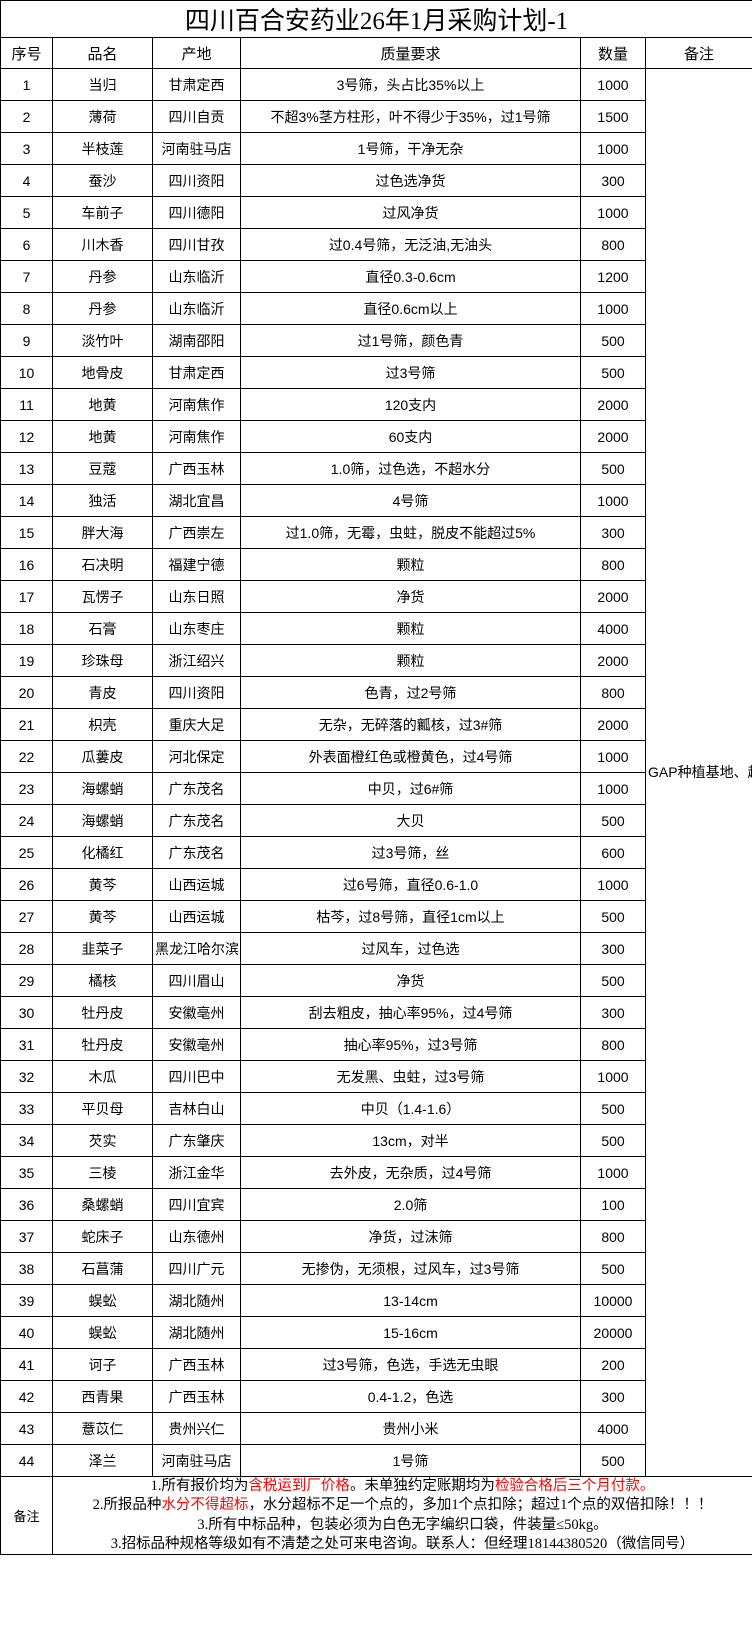 The width and height of the screenshot is (752, 1629). I want to click on cell-quality: 直径0.6cm以上, so click(410, 308).